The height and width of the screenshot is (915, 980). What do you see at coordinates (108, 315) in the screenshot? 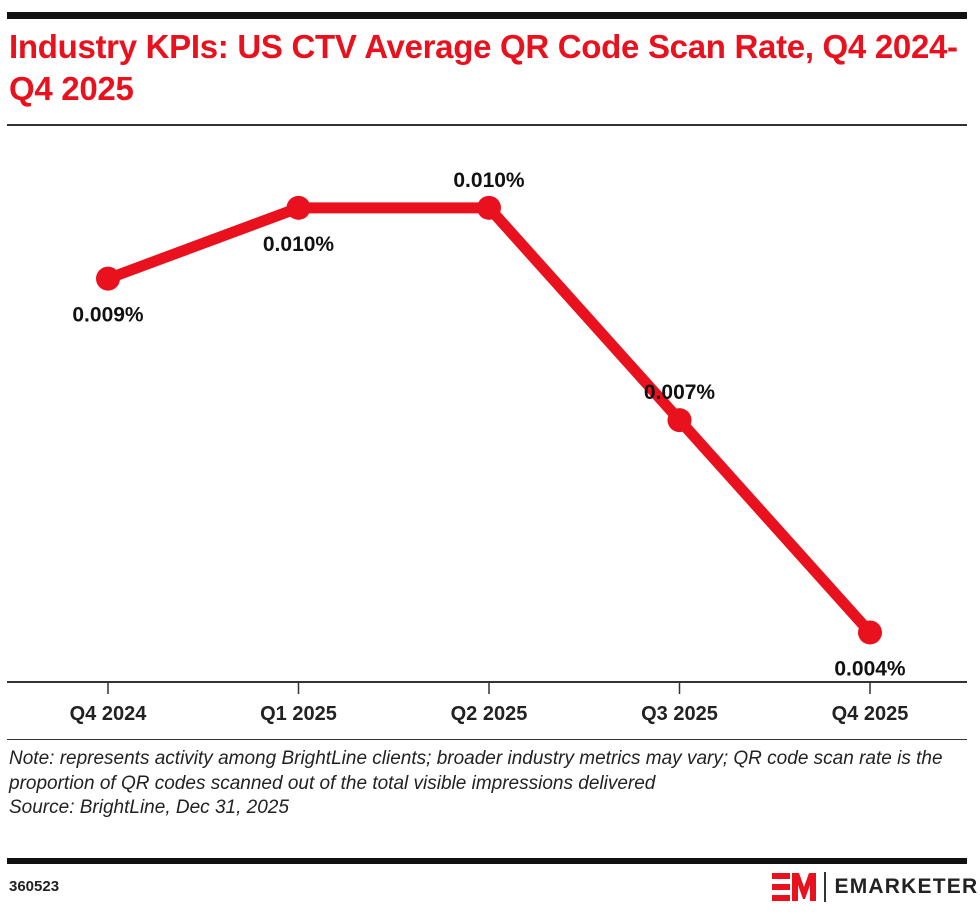
I see `data-label: 0.009%` at bounding box center [108, 315].